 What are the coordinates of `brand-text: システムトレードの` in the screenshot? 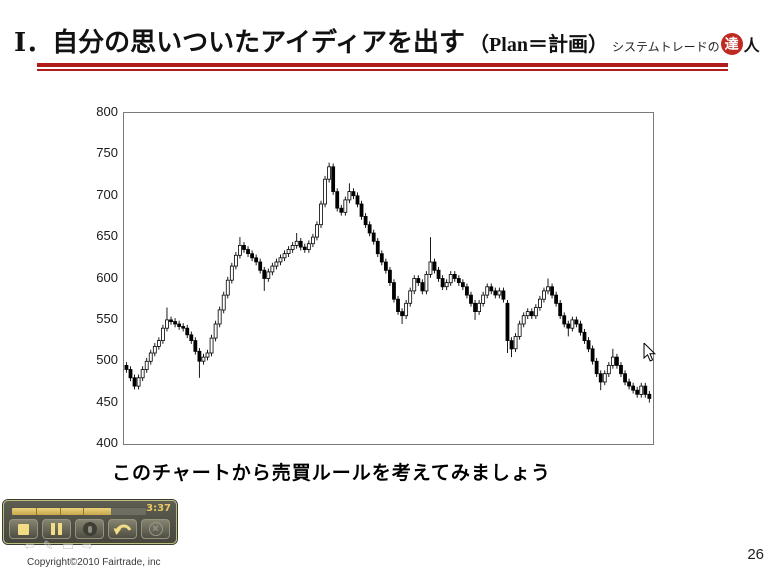 It's located at (665, 47).